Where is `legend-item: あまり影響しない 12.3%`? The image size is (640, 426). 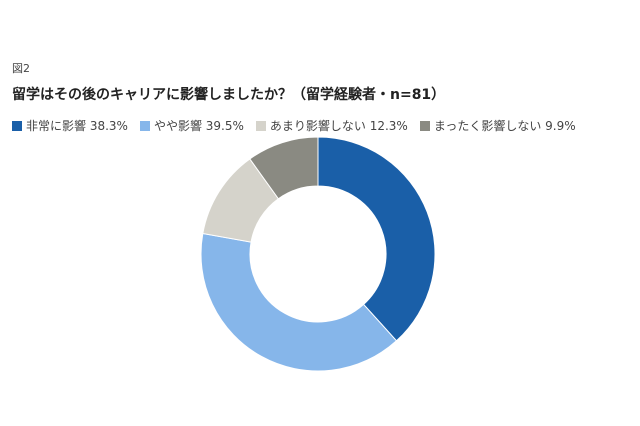 legend-item: あまり影響しない 12.3% is located at coordinates (331, 125).